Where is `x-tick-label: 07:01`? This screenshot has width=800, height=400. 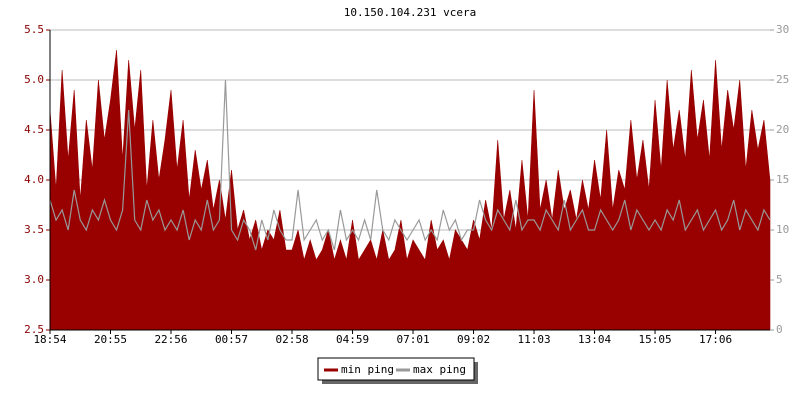 x-tick-label: 07:01 is located at coordinates (412, 339).